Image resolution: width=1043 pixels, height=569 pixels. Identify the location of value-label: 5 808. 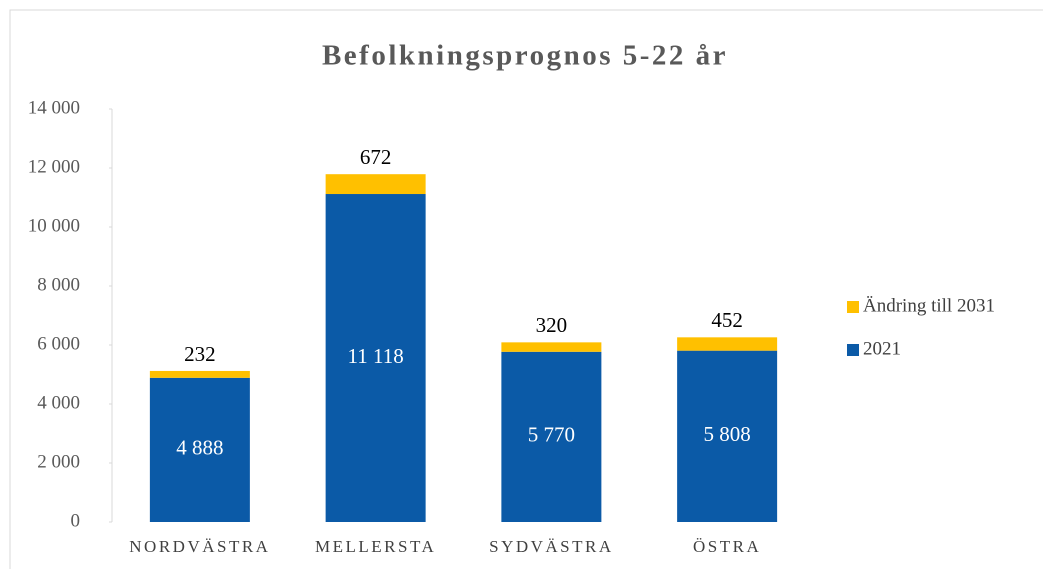
(727, 434).